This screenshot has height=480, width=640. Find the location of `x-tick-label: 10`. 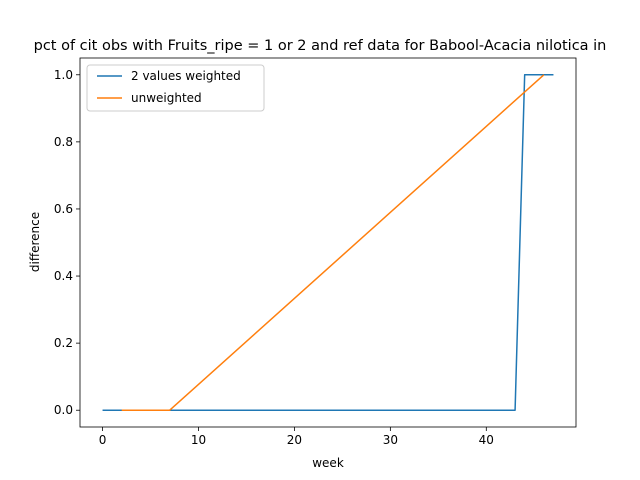

x-tick-label: 10 is located at coordinates (198, 440).